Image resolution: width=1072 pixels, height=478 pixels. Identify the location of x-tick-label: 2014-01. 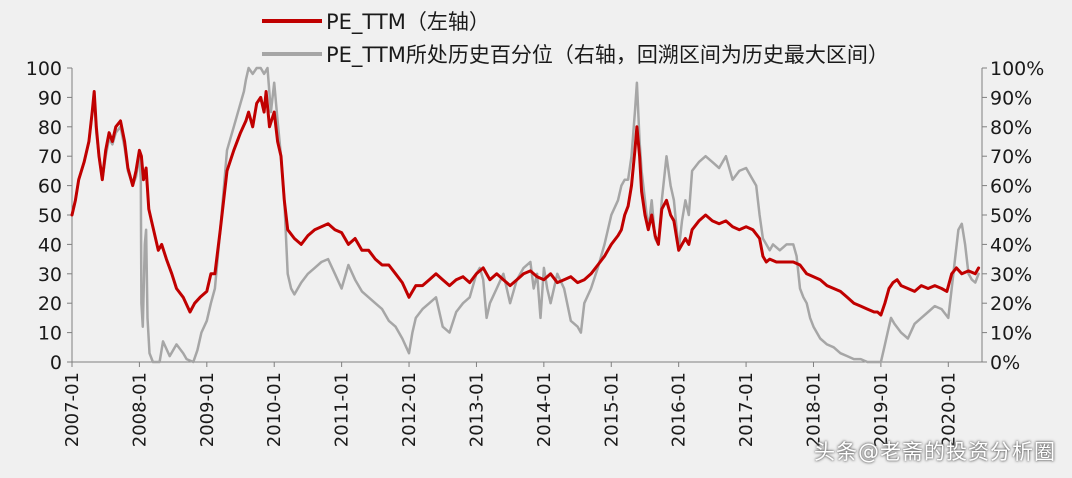
(544, 409).